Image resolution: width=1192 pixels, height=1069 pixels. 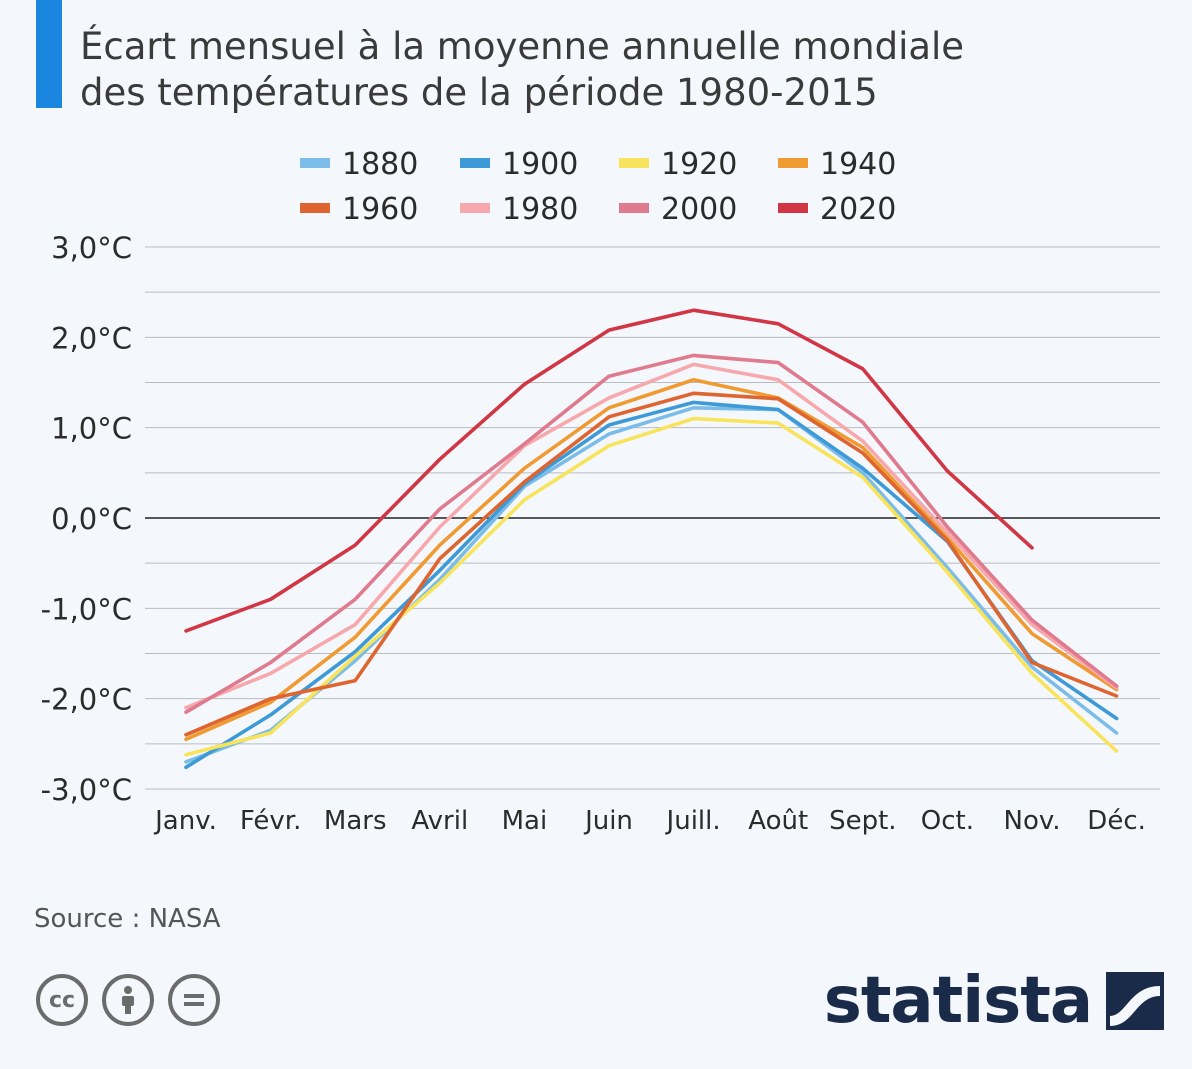 I want to click on legend-item: 1880, so click(x=359, y=164).